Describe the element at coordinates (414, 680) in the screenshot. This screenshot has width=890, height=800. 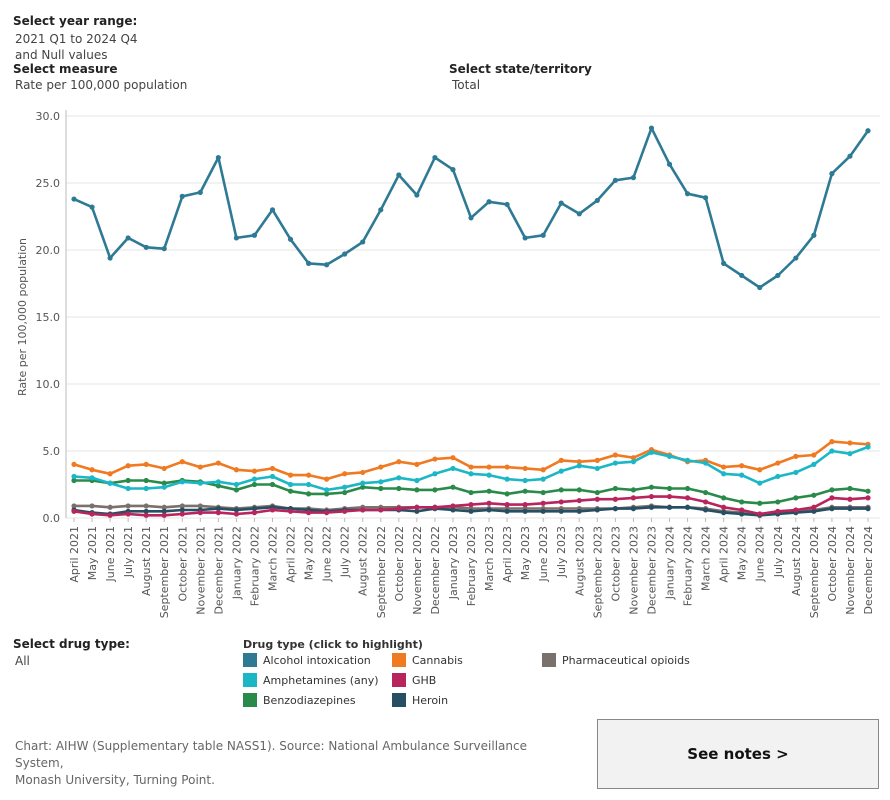
I see `legend-item-ghb: GHB` at that location.